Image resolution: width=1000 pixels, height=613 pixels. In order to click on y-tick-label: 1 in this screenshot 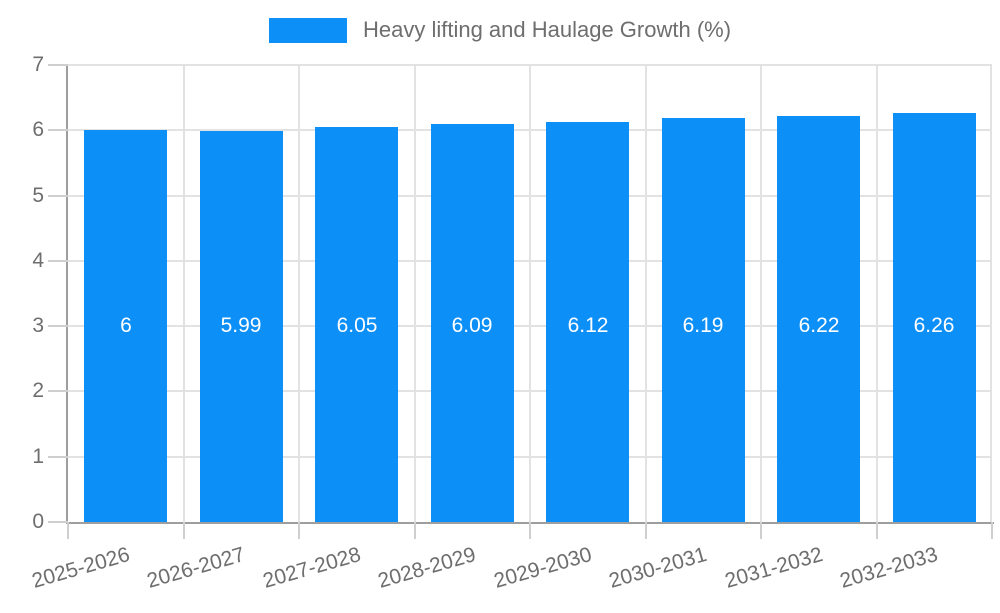, I will do `click(38, 456)`.